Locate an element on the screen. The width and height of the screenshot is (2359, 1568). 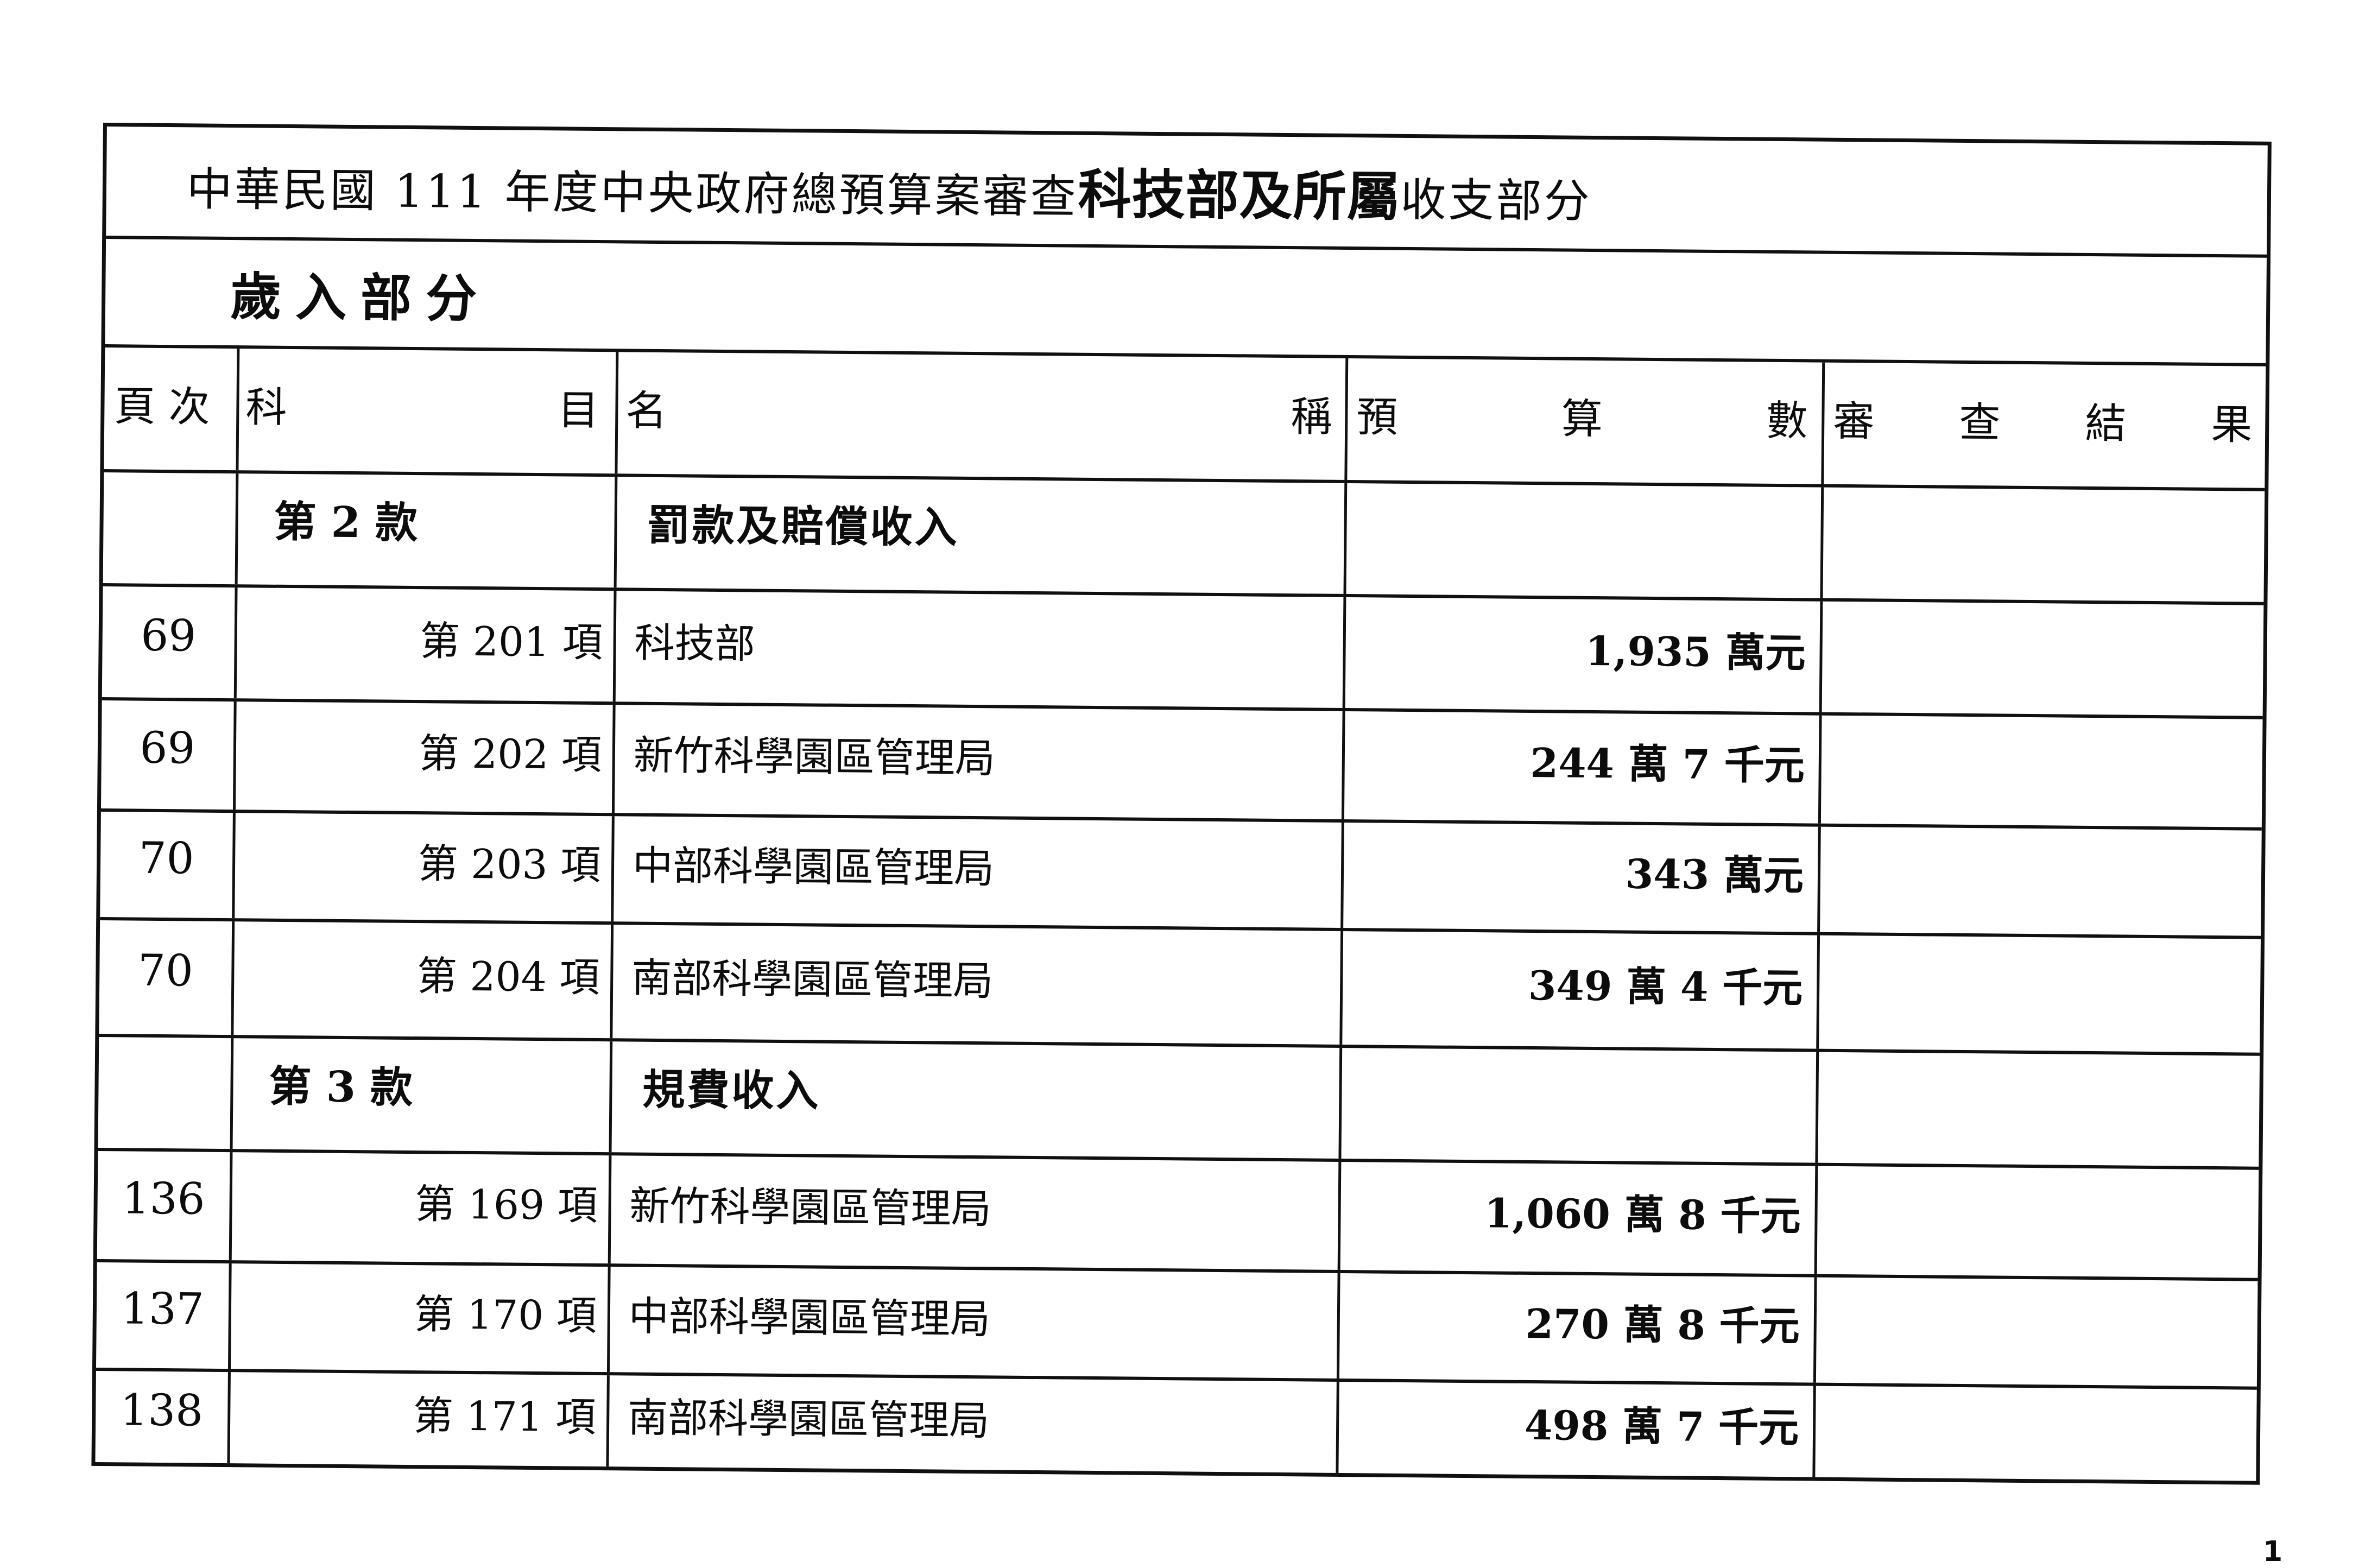
budget-cell: 343 萬元 is located at coordinates (1582, 877).